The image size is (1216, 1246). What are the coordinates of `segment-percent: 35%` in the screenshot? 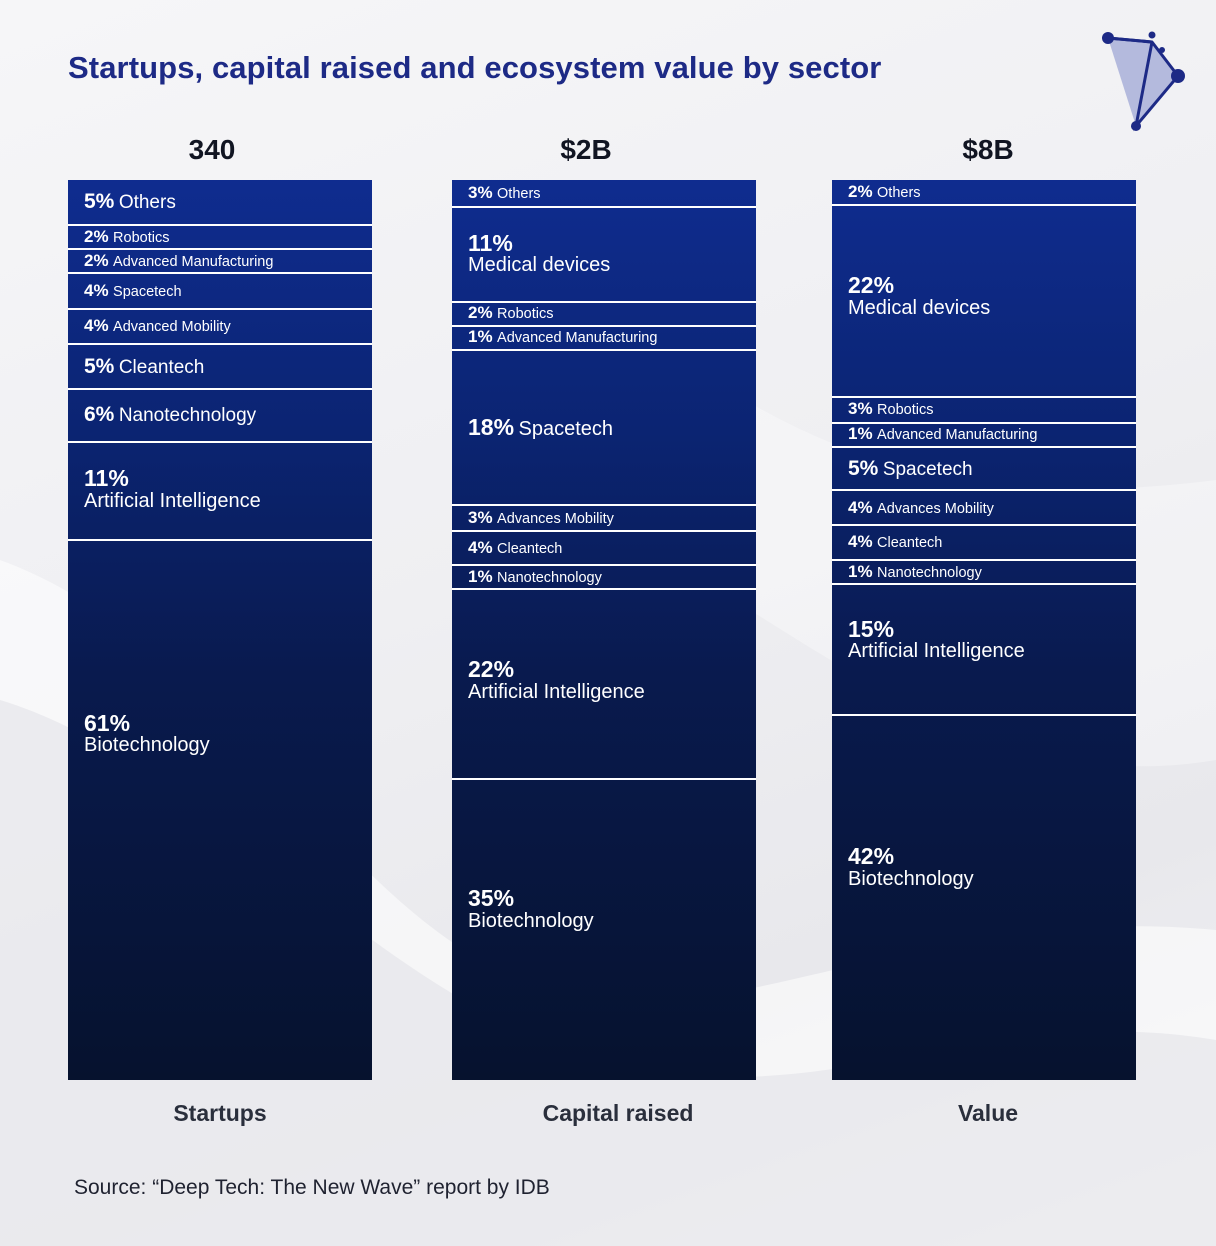 It's located at (491, 897).